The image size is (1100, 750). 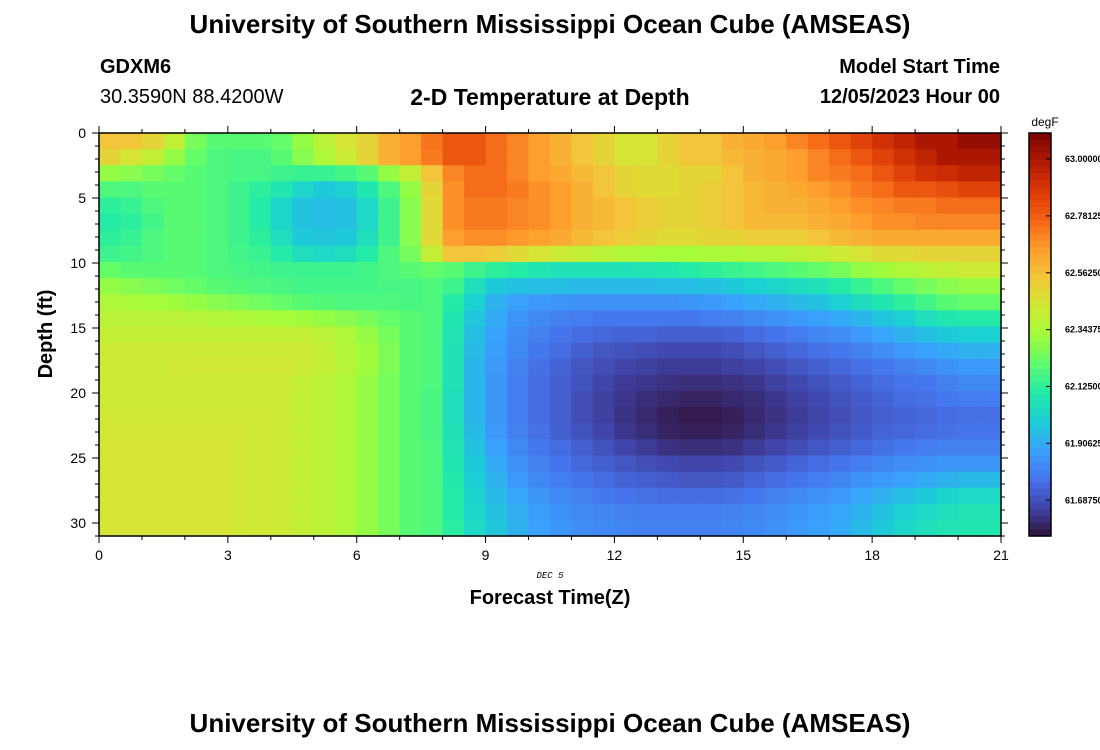 I want to click on x-tick-label: 18, so click(x=872, y=555).